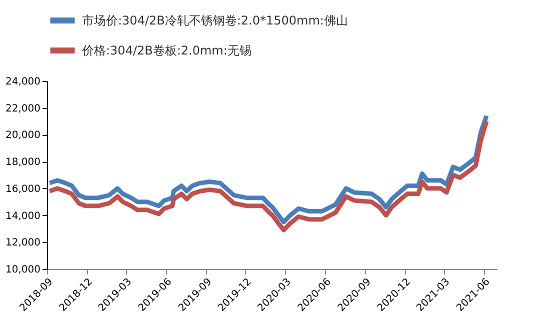 The width and height of the screenshot is (550, 323). I want to click on y-tick-label: 16,000, so click(23, 189).